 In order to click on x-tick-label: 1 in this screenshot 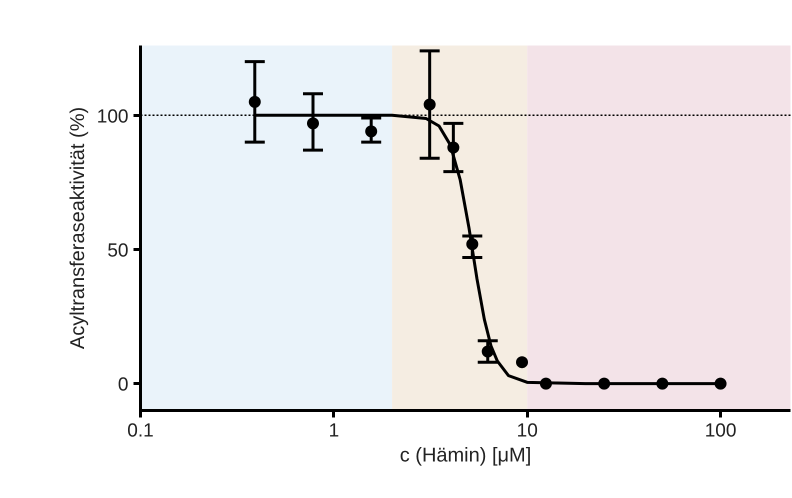, I will do `click(334, 431)`.